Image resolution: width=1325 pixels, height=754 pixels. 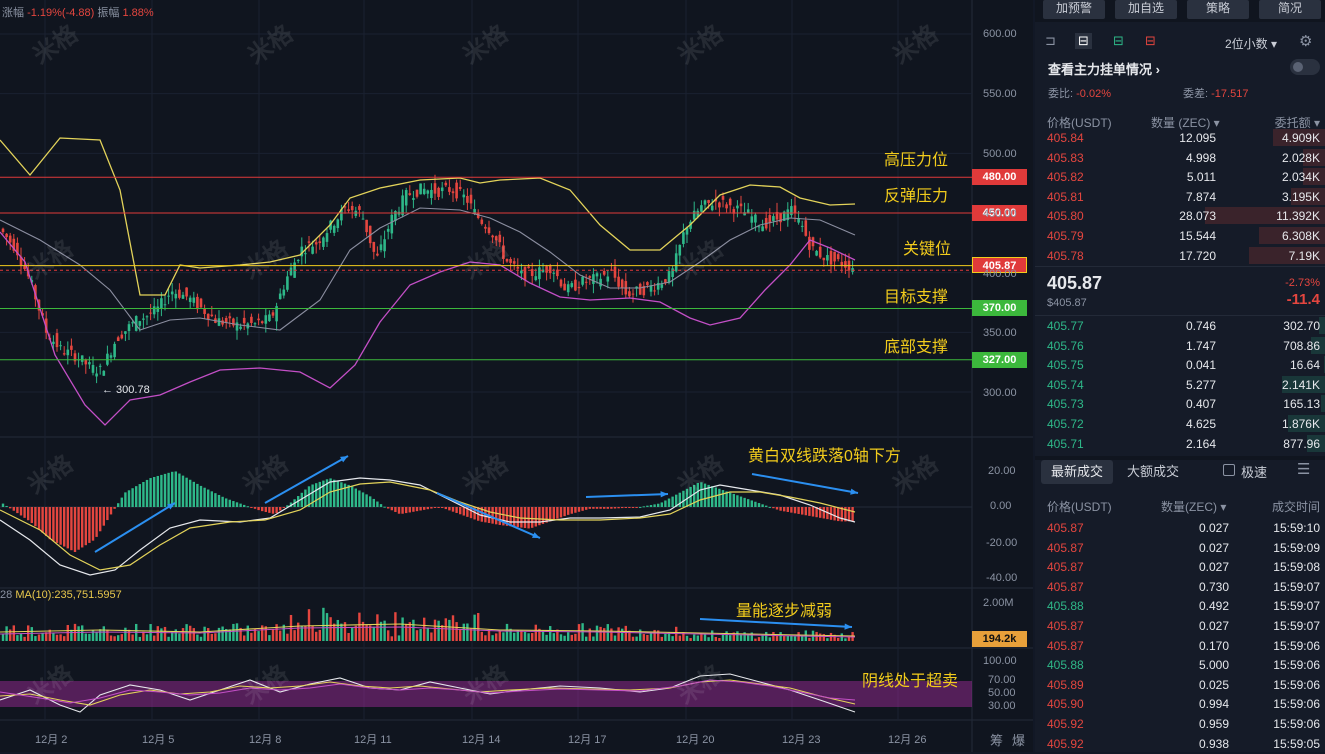 What do you see at coordinates (1180, 216) in the screenshot?
I see `ask-row: 405.80 28.073 11.392K` at bounding box center [1180, 216].